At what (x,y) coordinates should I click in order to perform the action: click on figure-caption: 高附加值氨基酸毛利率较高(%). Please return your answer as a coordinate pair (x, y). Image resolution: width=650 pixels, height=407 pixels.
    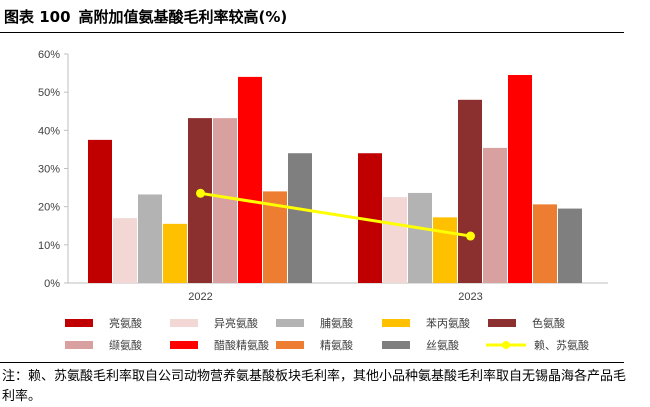
    Looking at the image, I should click on (183, 17).